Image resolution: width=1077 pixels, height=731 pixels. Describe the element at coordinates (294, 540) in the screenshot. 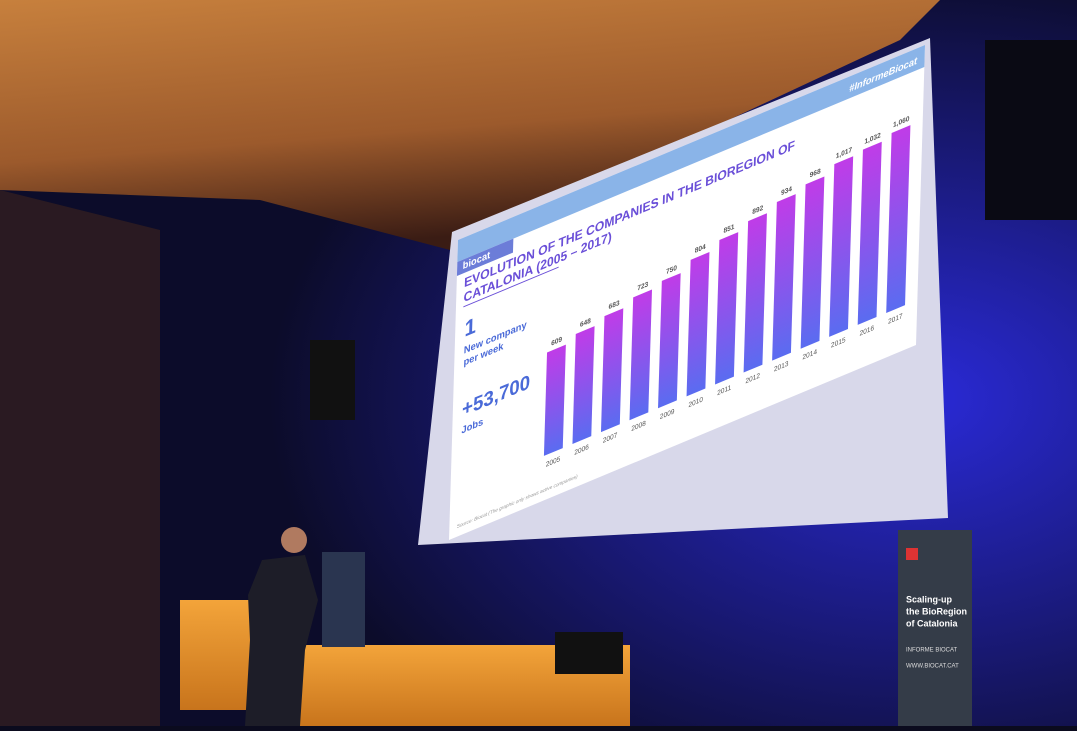

I see `speaker-head` at that location.